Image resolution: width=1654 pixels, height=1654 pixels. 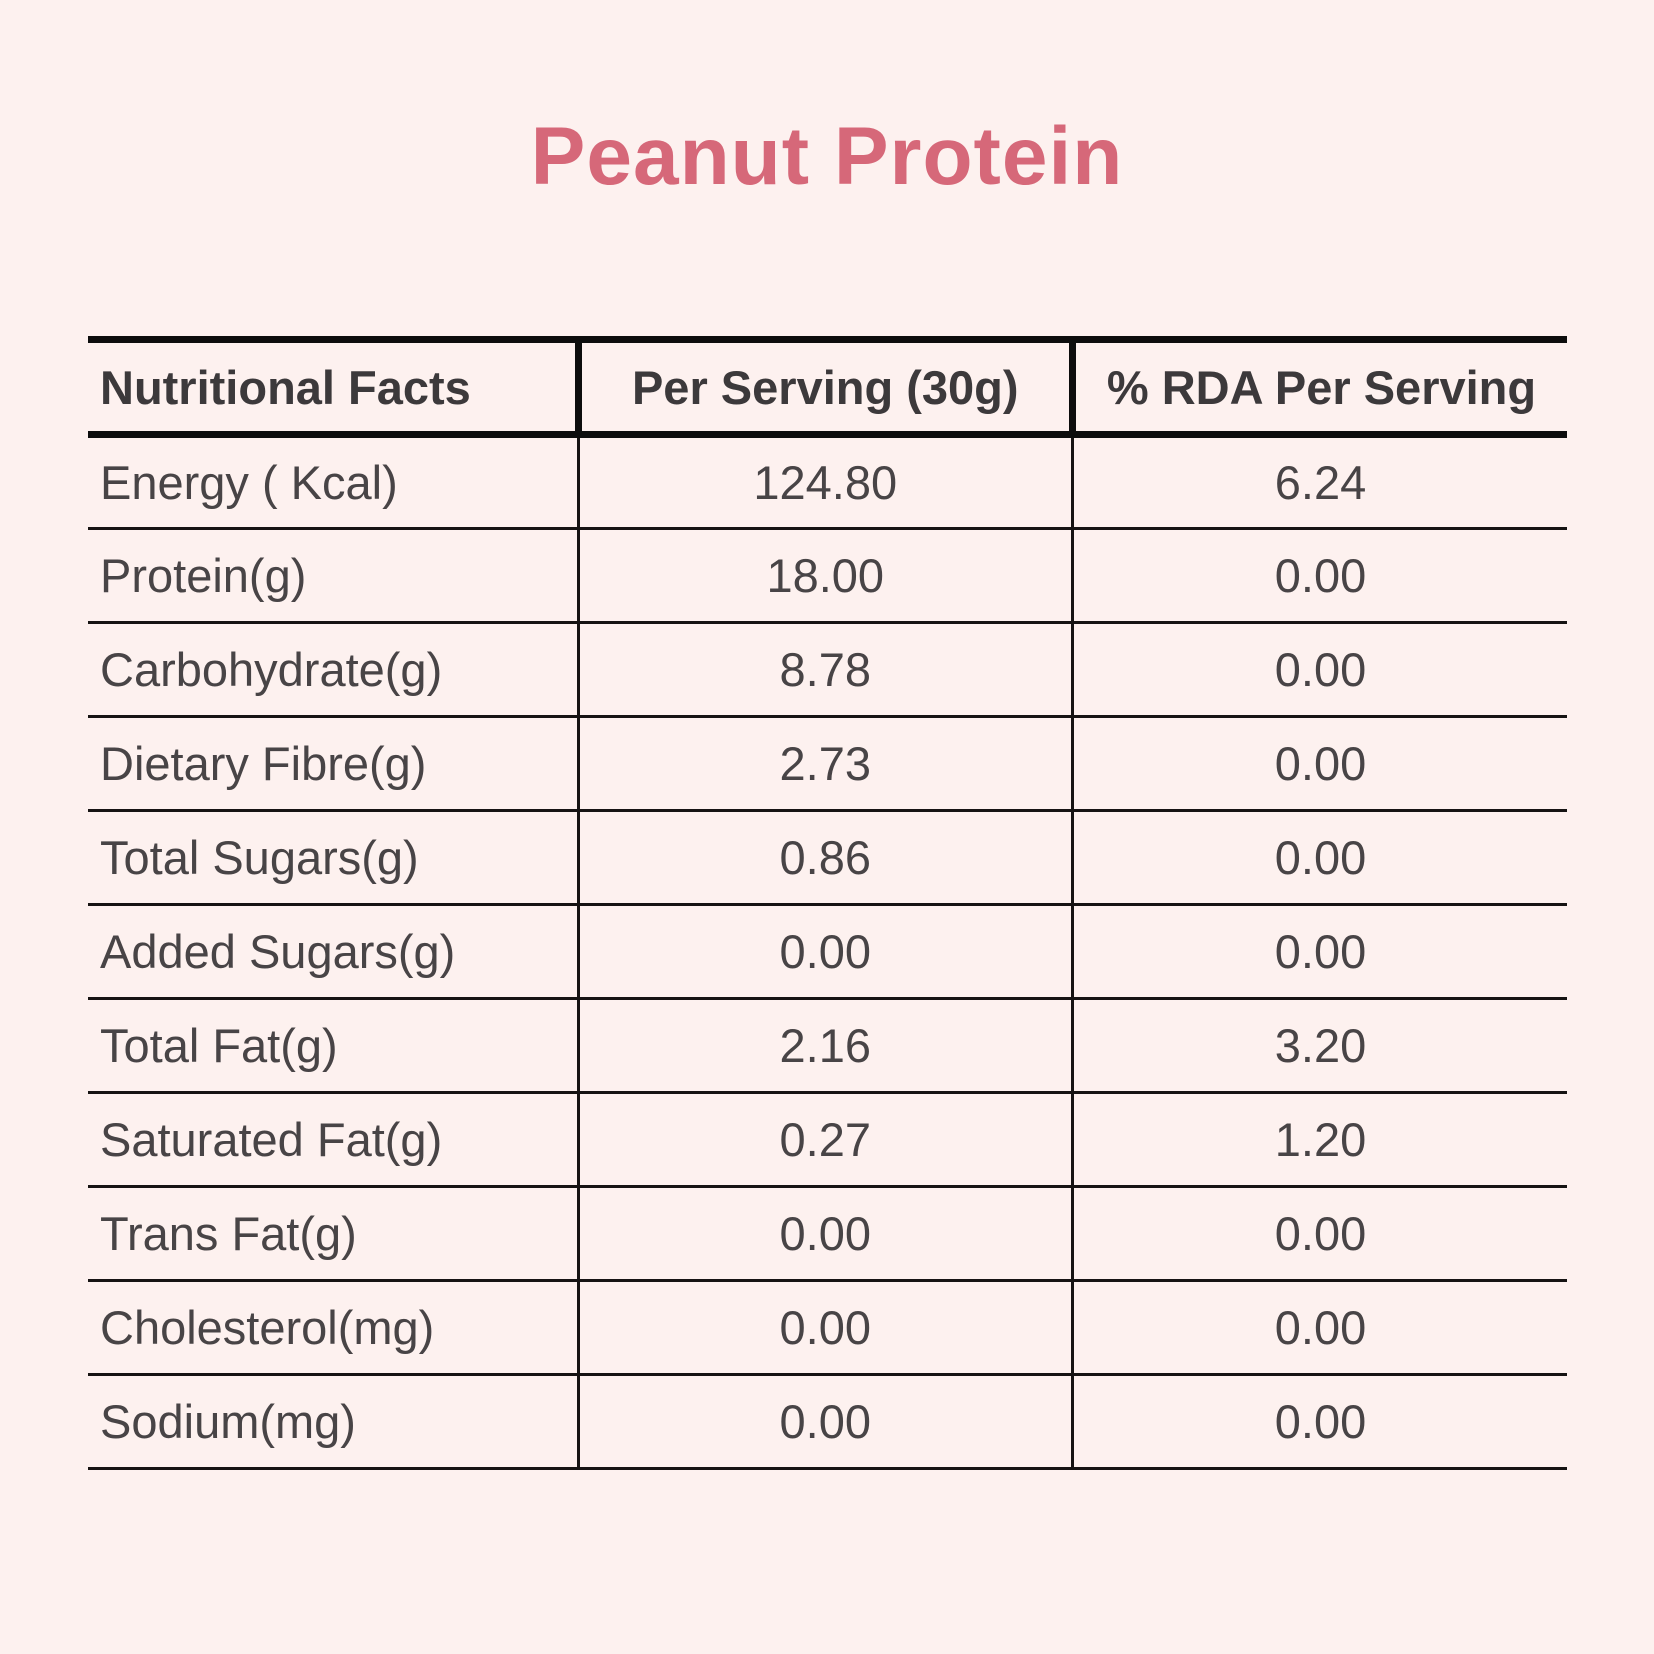 I want to click on nutrient-label: Carbohydrate(g), so click(x=333, y=670).